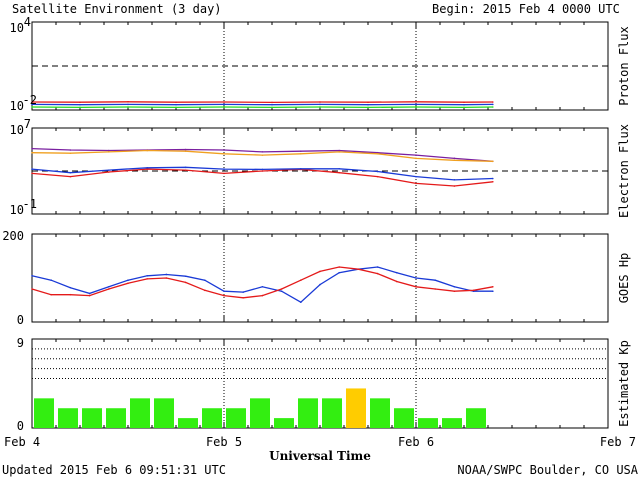 Image resolution: width=640 pixels, height=480 pixels. I want to click on electron-ytick-bottom: 10, so click(17, 210).